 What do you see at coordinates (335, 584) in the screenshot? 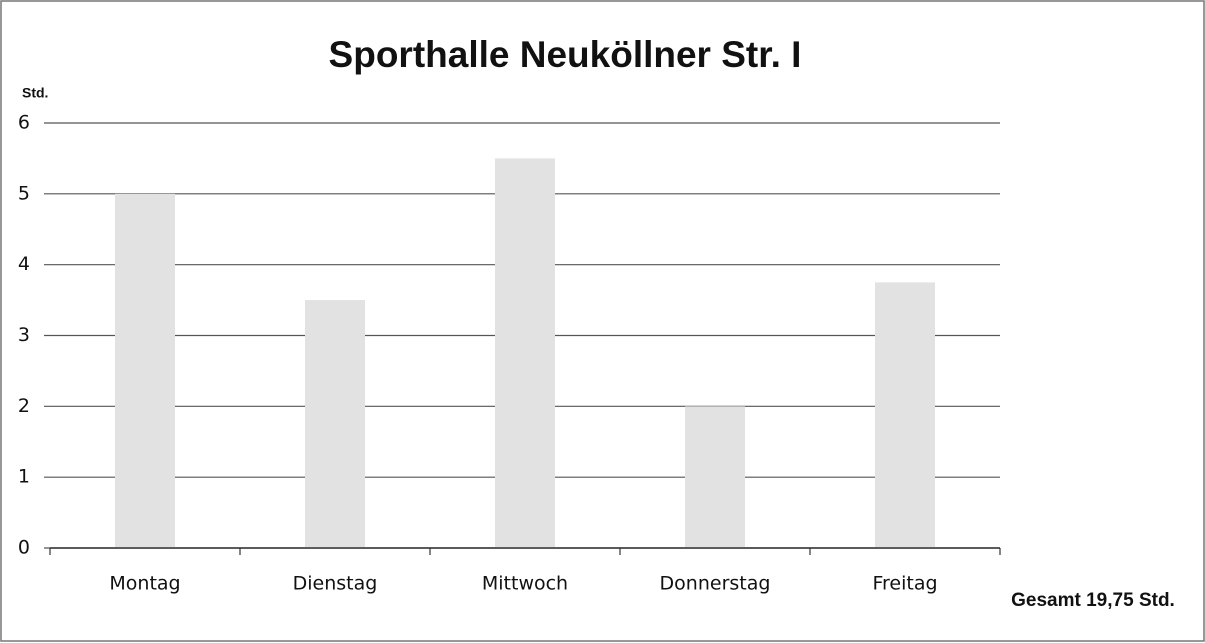
I see `x-tick-label: Dienstag` at bounding box center [335, 584].